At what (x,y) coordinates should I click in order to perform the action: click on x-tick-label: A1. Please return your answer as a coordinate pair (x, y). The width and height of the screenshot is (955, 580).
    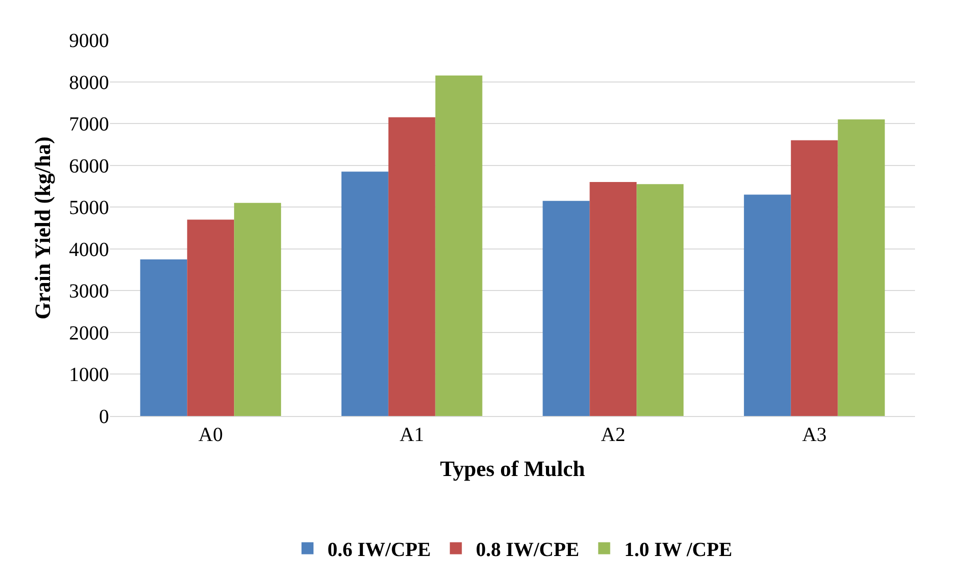
    Looking at the image, I should click on (412, 435).